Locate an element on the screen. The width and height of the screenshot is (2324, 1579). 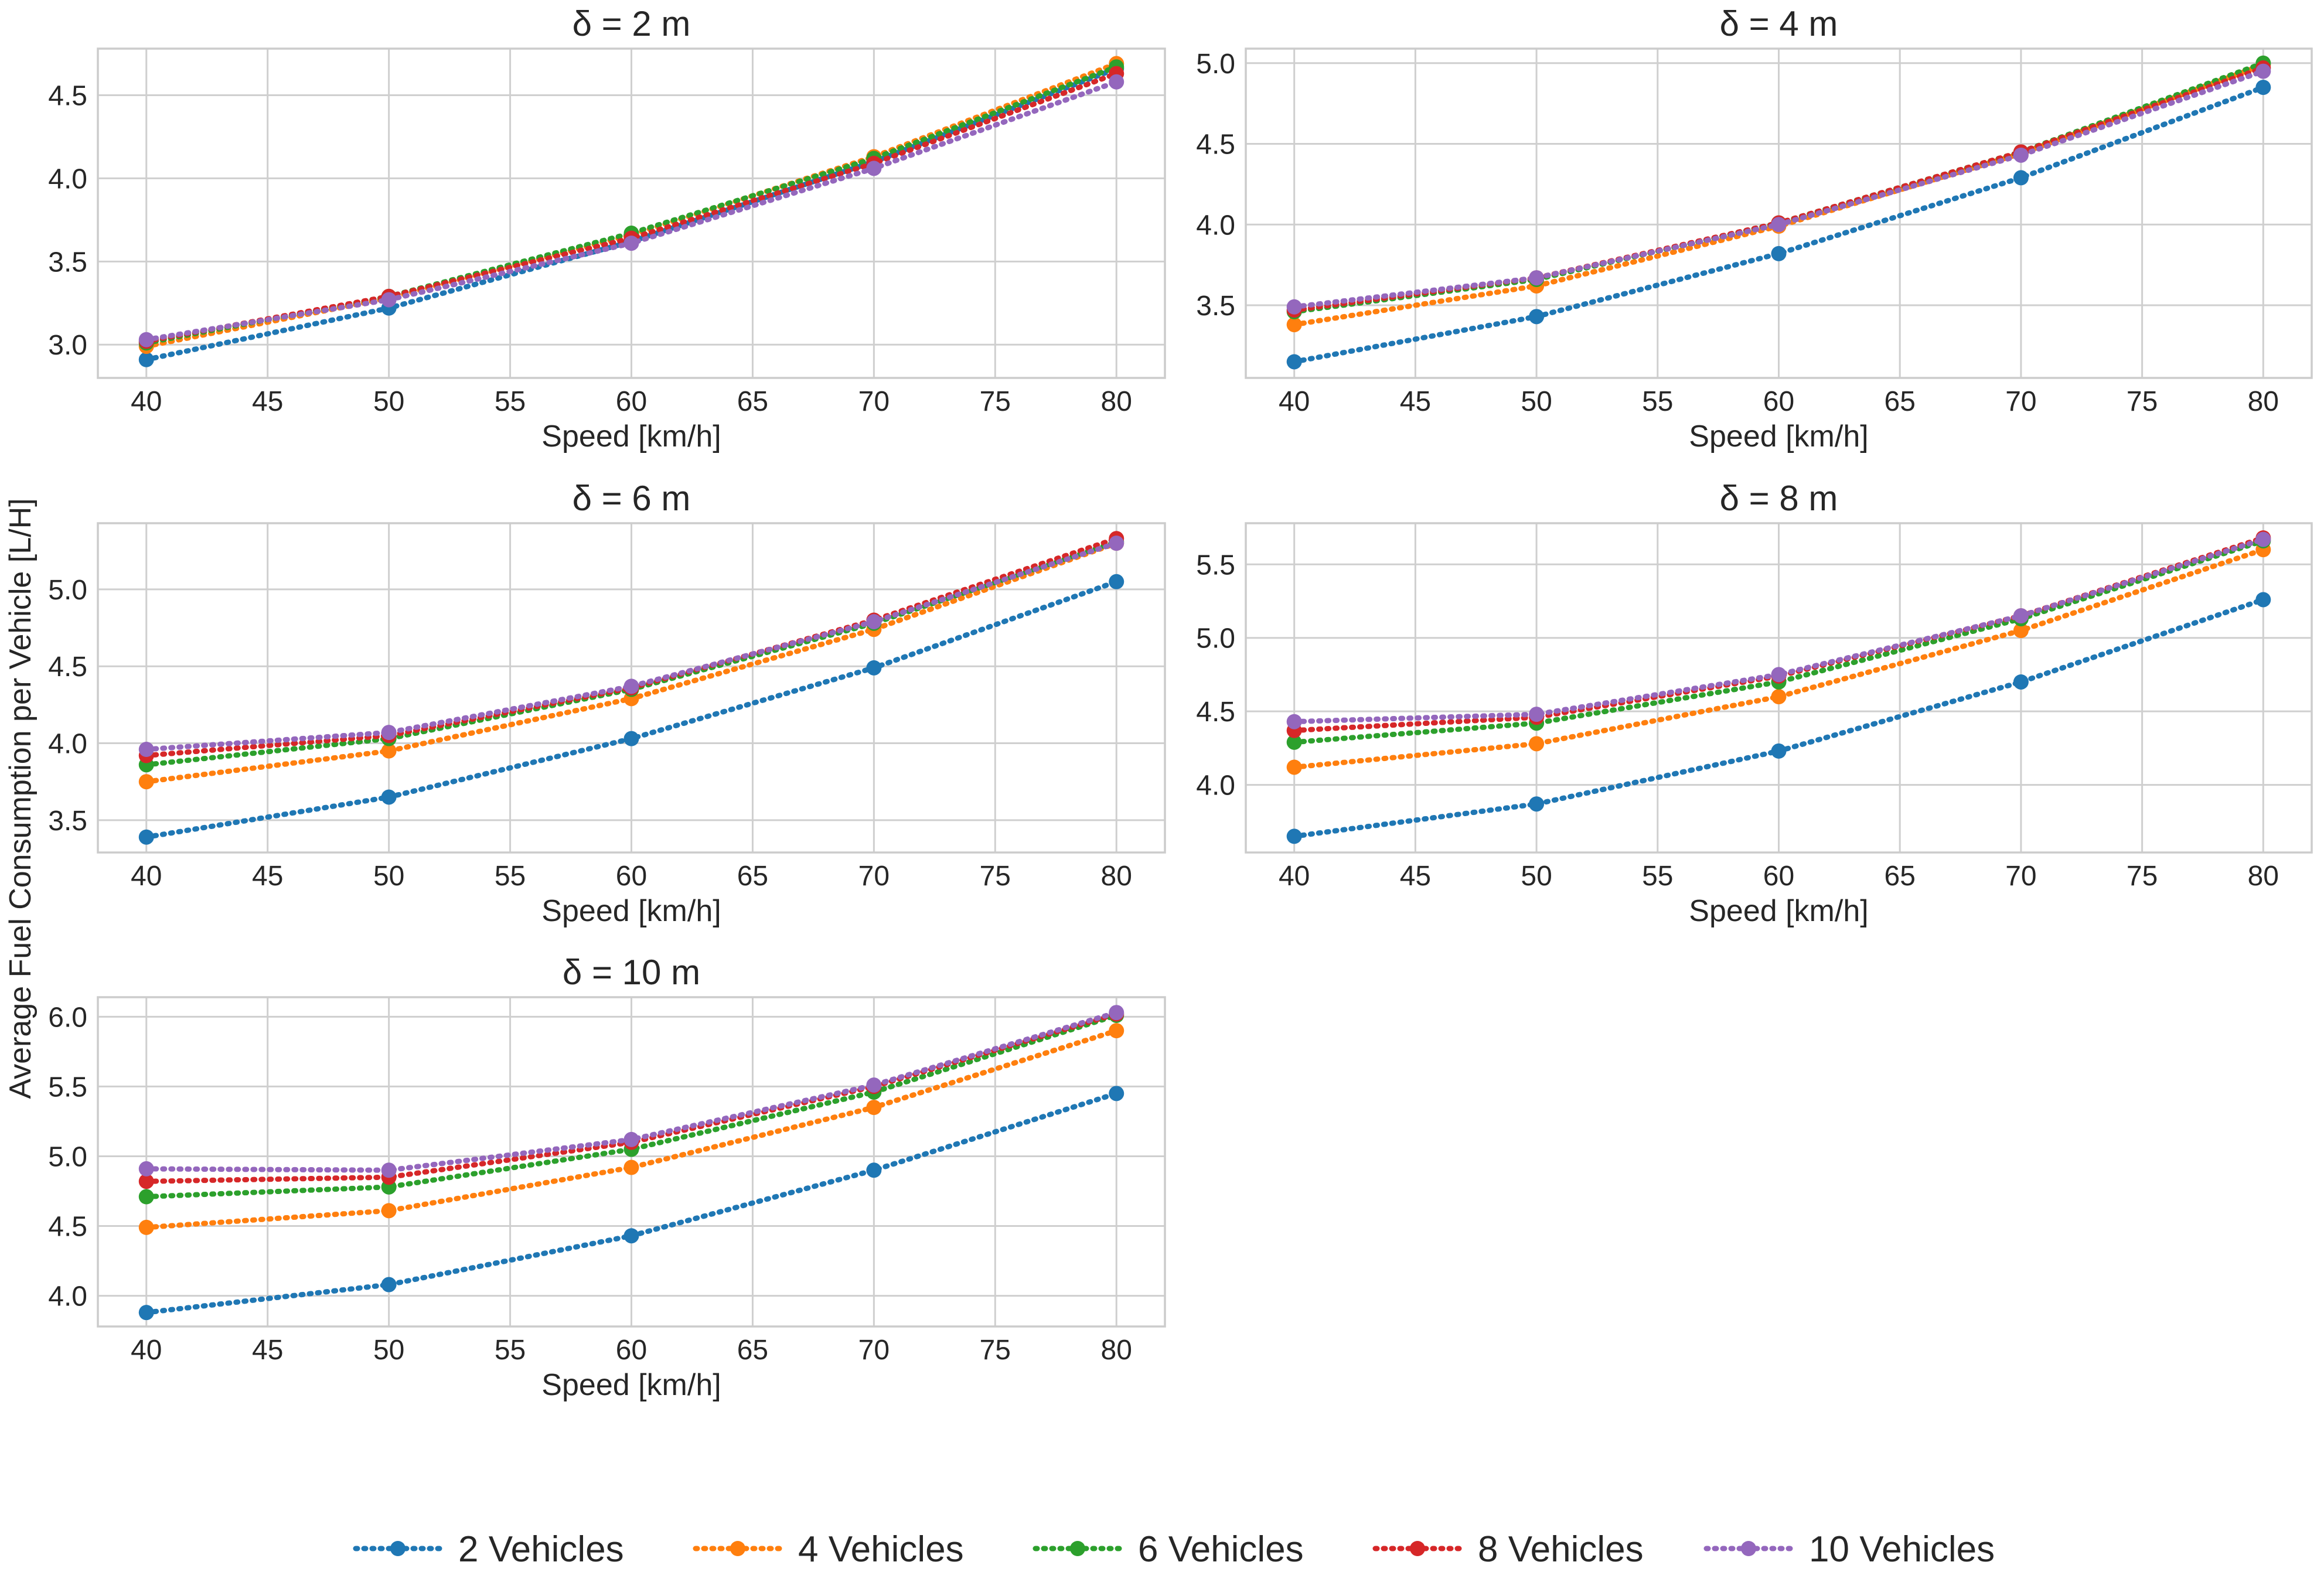
subplot-title: δ = 6 m is located at coordinates (632, 498).